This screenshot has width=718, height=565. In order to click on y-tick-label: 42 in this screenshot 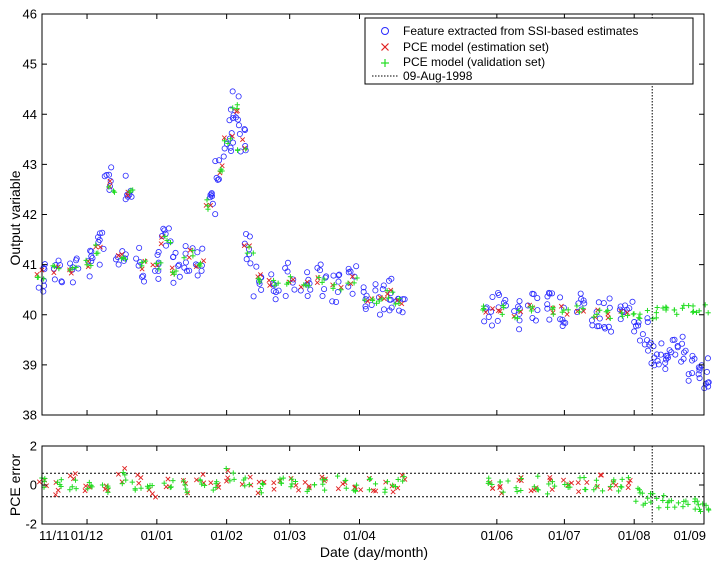, I will do `click(30, 214)`.